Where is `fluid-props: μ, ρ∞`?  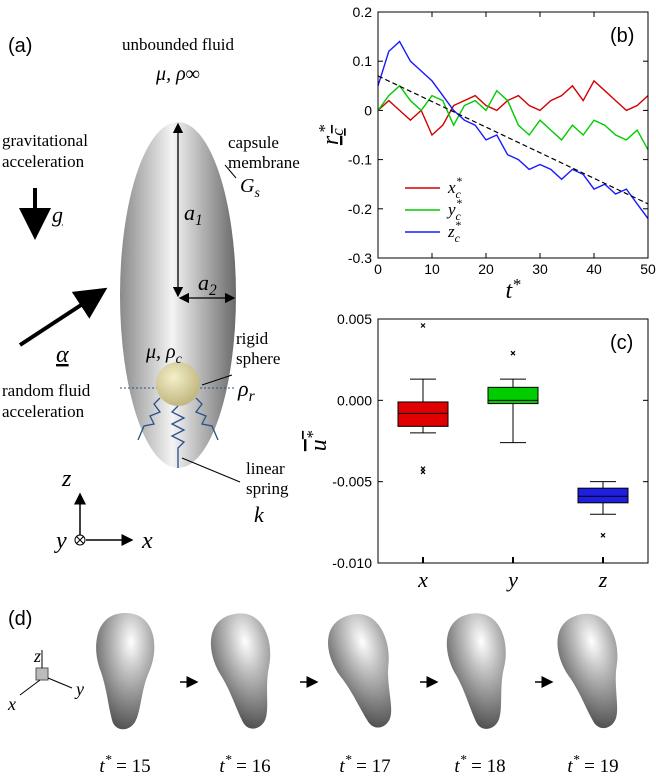
fluid-props: μ, ρ∞ is located at coordinates (177, 74).